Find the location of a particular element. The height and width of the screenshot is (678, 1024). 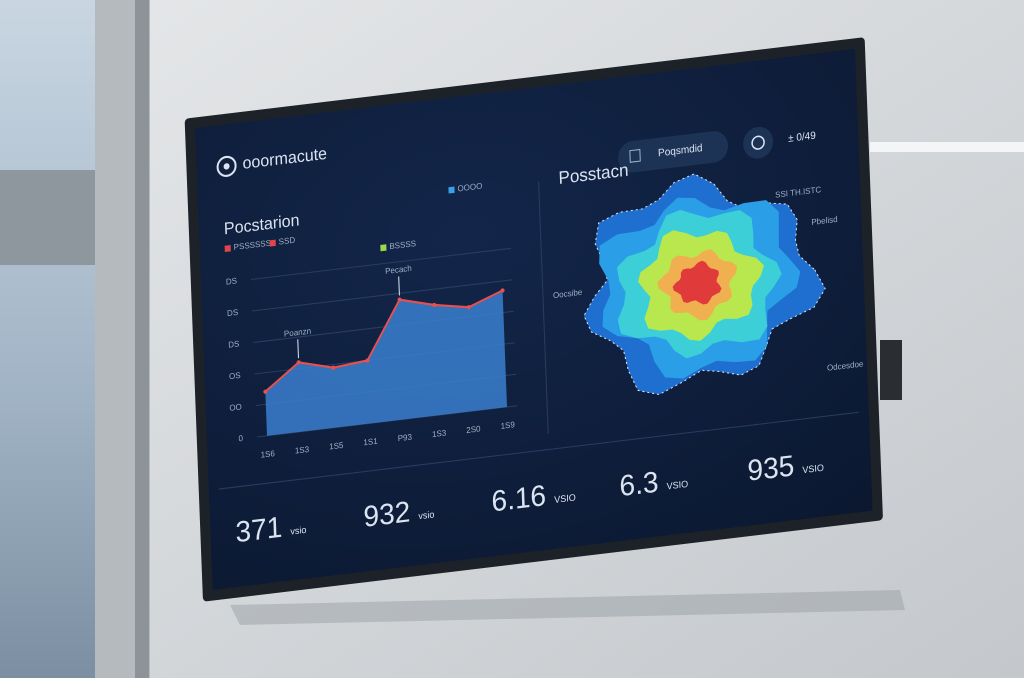

y-tick-label: OO is located at coordinates (235, 407).